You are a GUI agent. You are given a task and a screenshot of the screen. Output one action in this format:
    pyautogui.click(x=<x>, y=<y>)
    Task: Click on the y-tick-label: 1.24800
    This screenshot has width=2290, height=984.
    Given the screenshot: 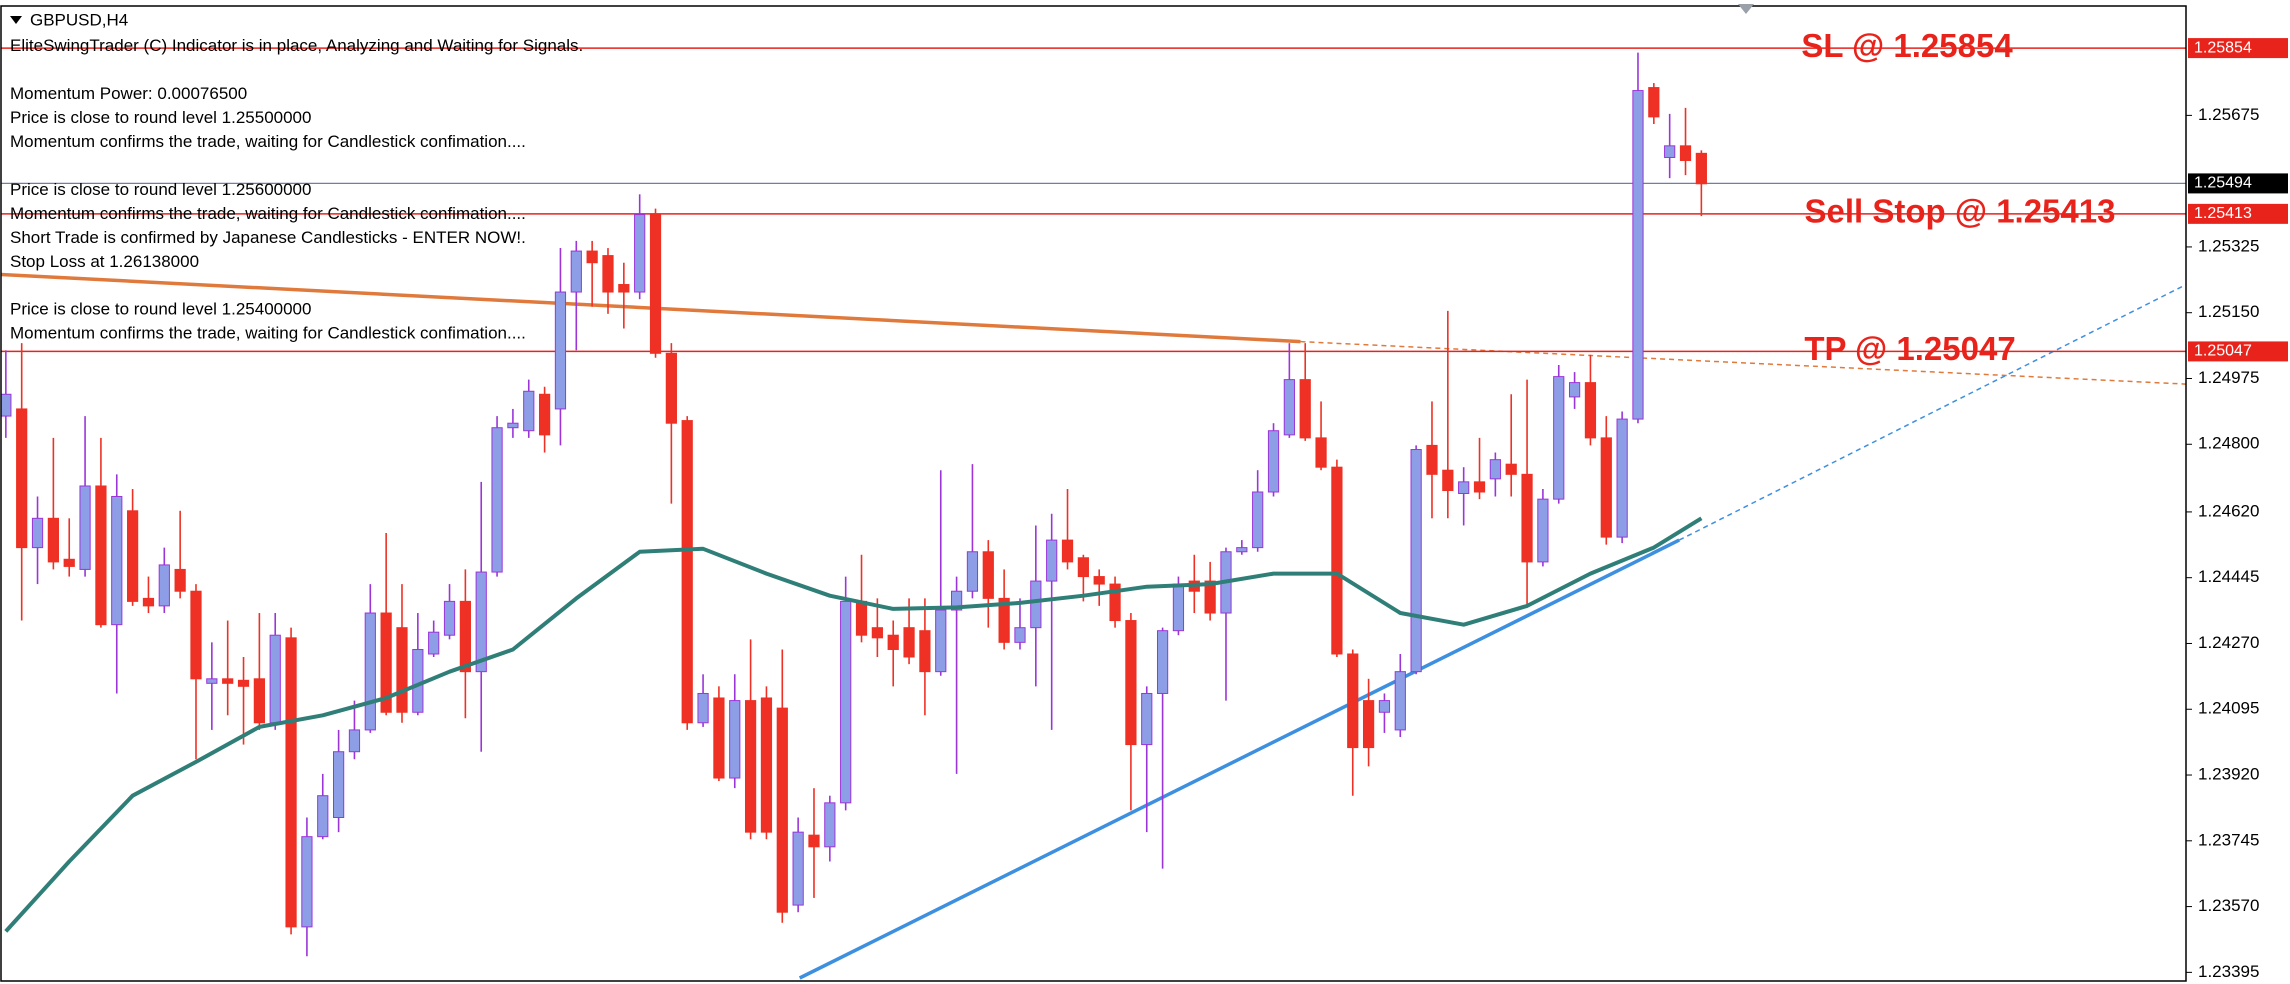 What is the action you would take?
    pyautogui.click(x=2228, y=443)
    